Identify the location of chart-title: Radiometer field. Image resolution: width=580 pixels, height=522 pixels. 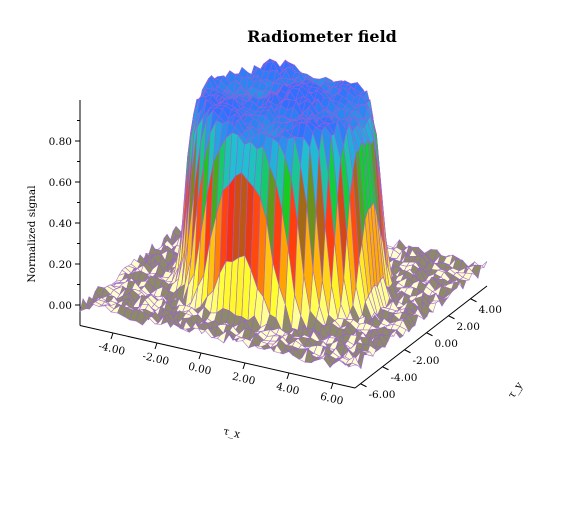
(322, 36).